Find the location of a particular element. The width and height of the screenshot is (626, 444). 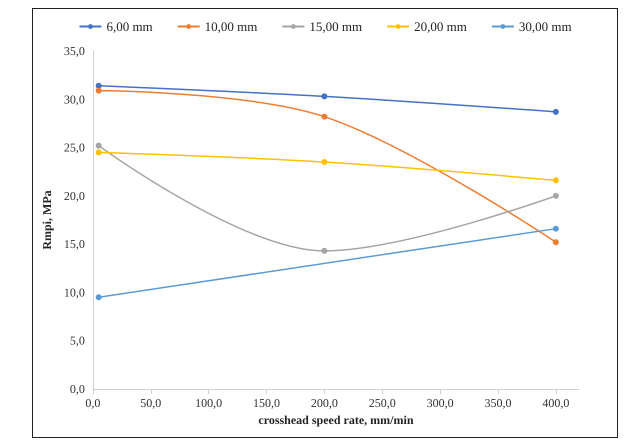

x-tick-label: 50,0 is located at coordinates (151, 403).